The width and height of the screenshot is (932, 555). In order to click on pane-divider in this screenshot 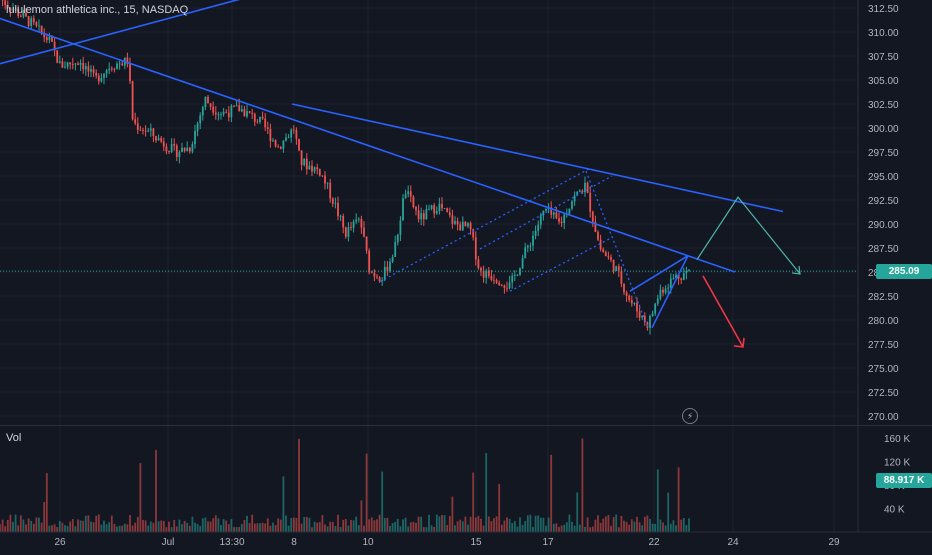, I will do `click(466, 425)`.